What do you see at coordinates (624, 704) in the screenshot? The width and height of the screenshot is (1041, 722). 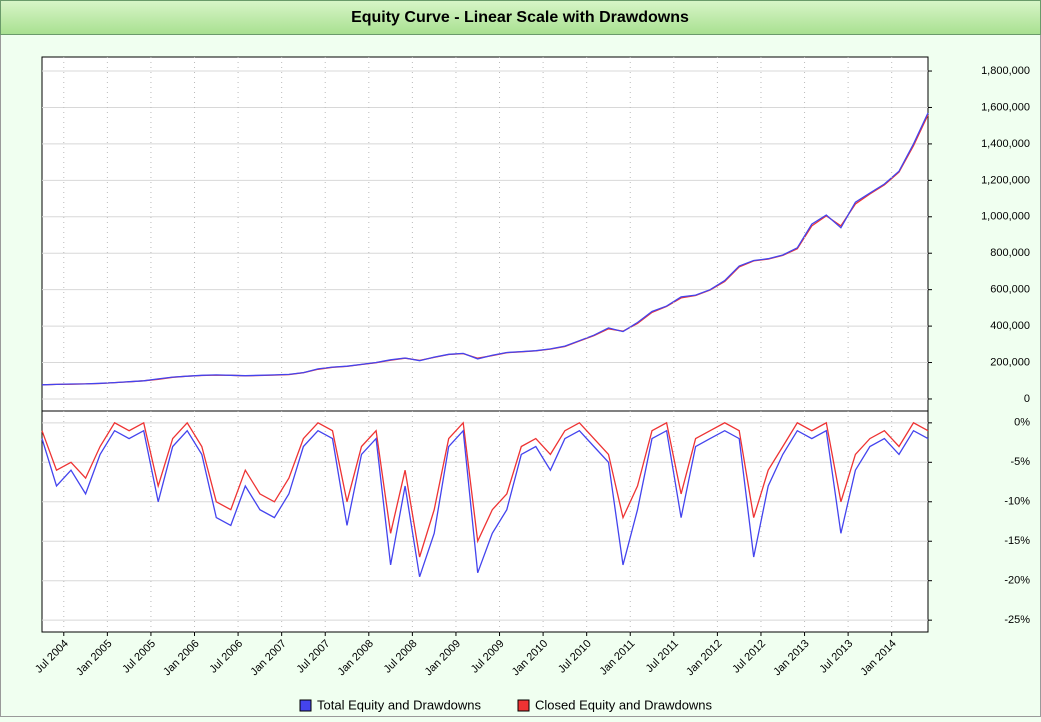 I see `legend-label: Closed Equity and Drawdowns` at bounding box center [624, 704].